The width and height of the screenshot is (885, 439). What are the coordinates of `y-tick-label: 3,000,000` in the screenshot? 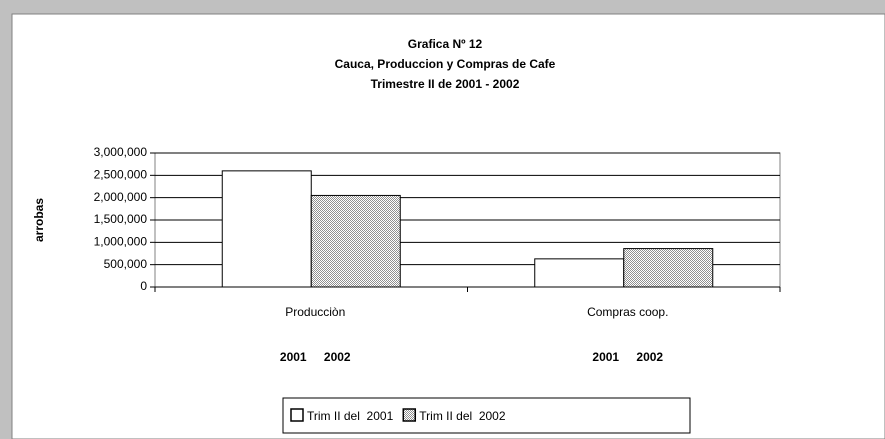 It's located at (121, 152).